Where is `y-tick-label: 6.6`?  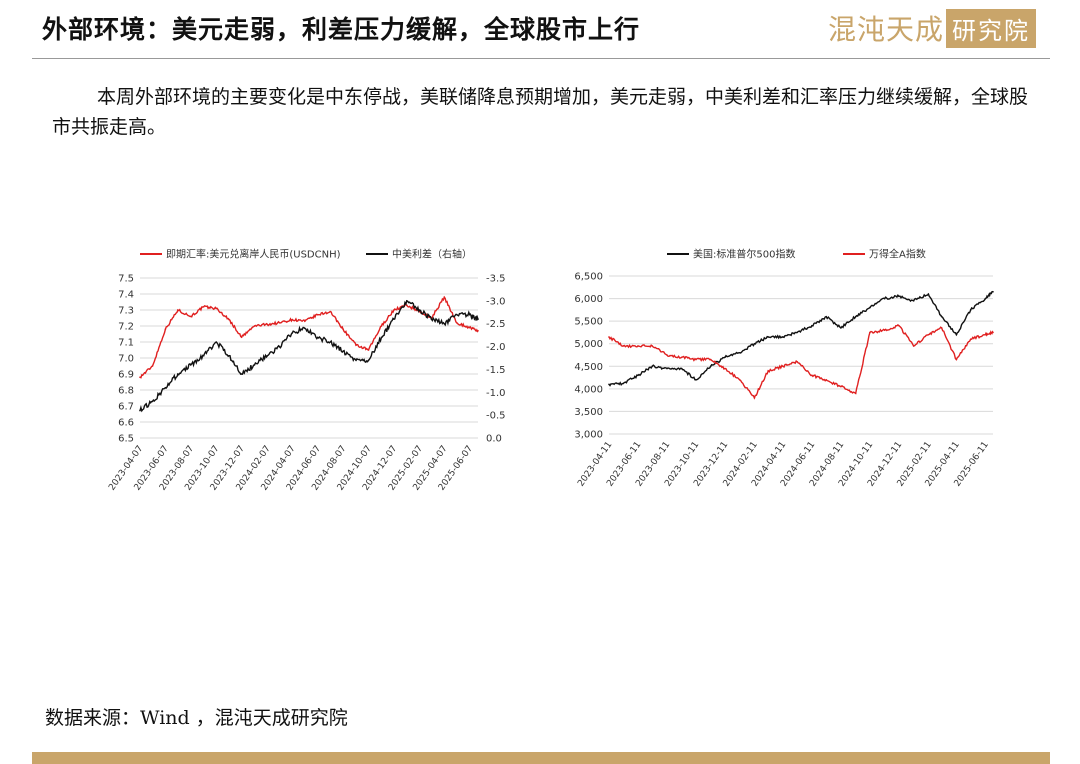 y-tick-label: 6.6 is located at coordinates (126, 423).